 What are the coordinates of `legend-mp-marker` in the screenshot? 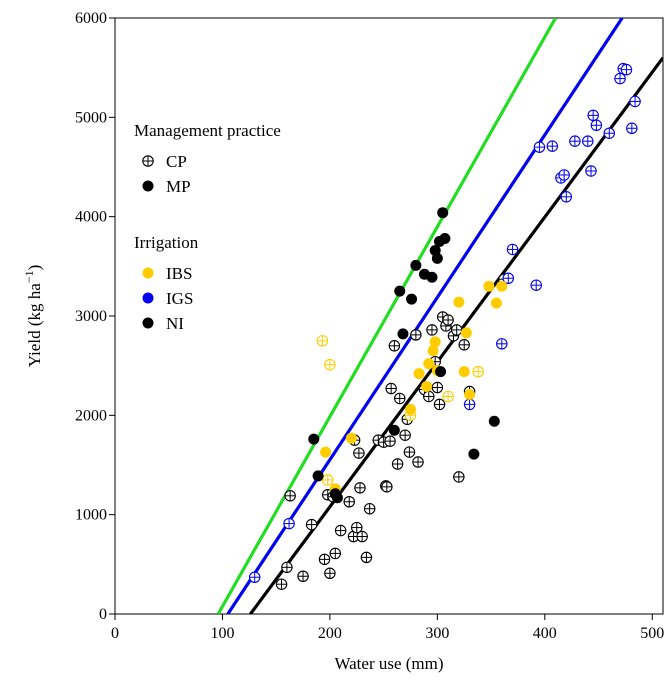 It's located at (148, 186).